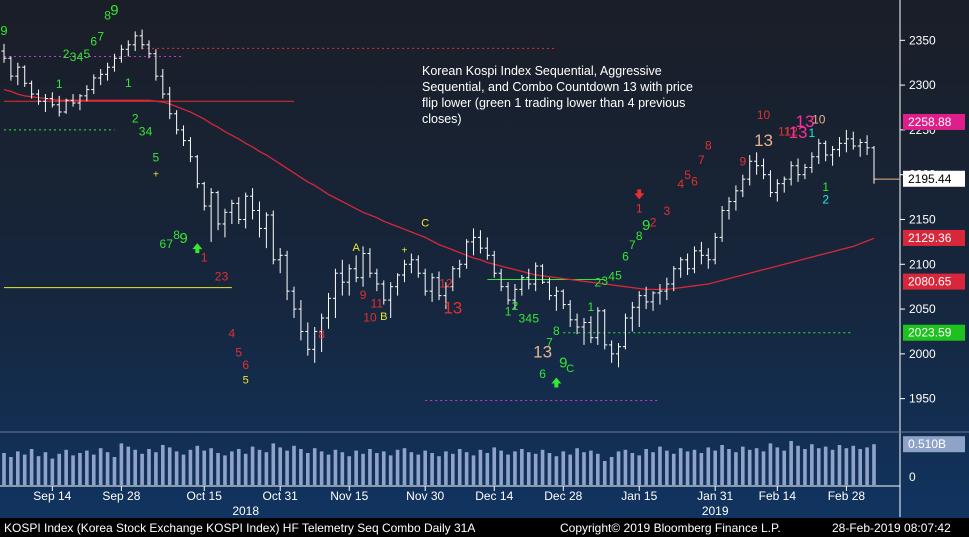 The width and height of the screenshot is (969, 537). Describe the element at coordinates (763, 140) in the screenshot. I see `sequential-count-label: 13` at that location.